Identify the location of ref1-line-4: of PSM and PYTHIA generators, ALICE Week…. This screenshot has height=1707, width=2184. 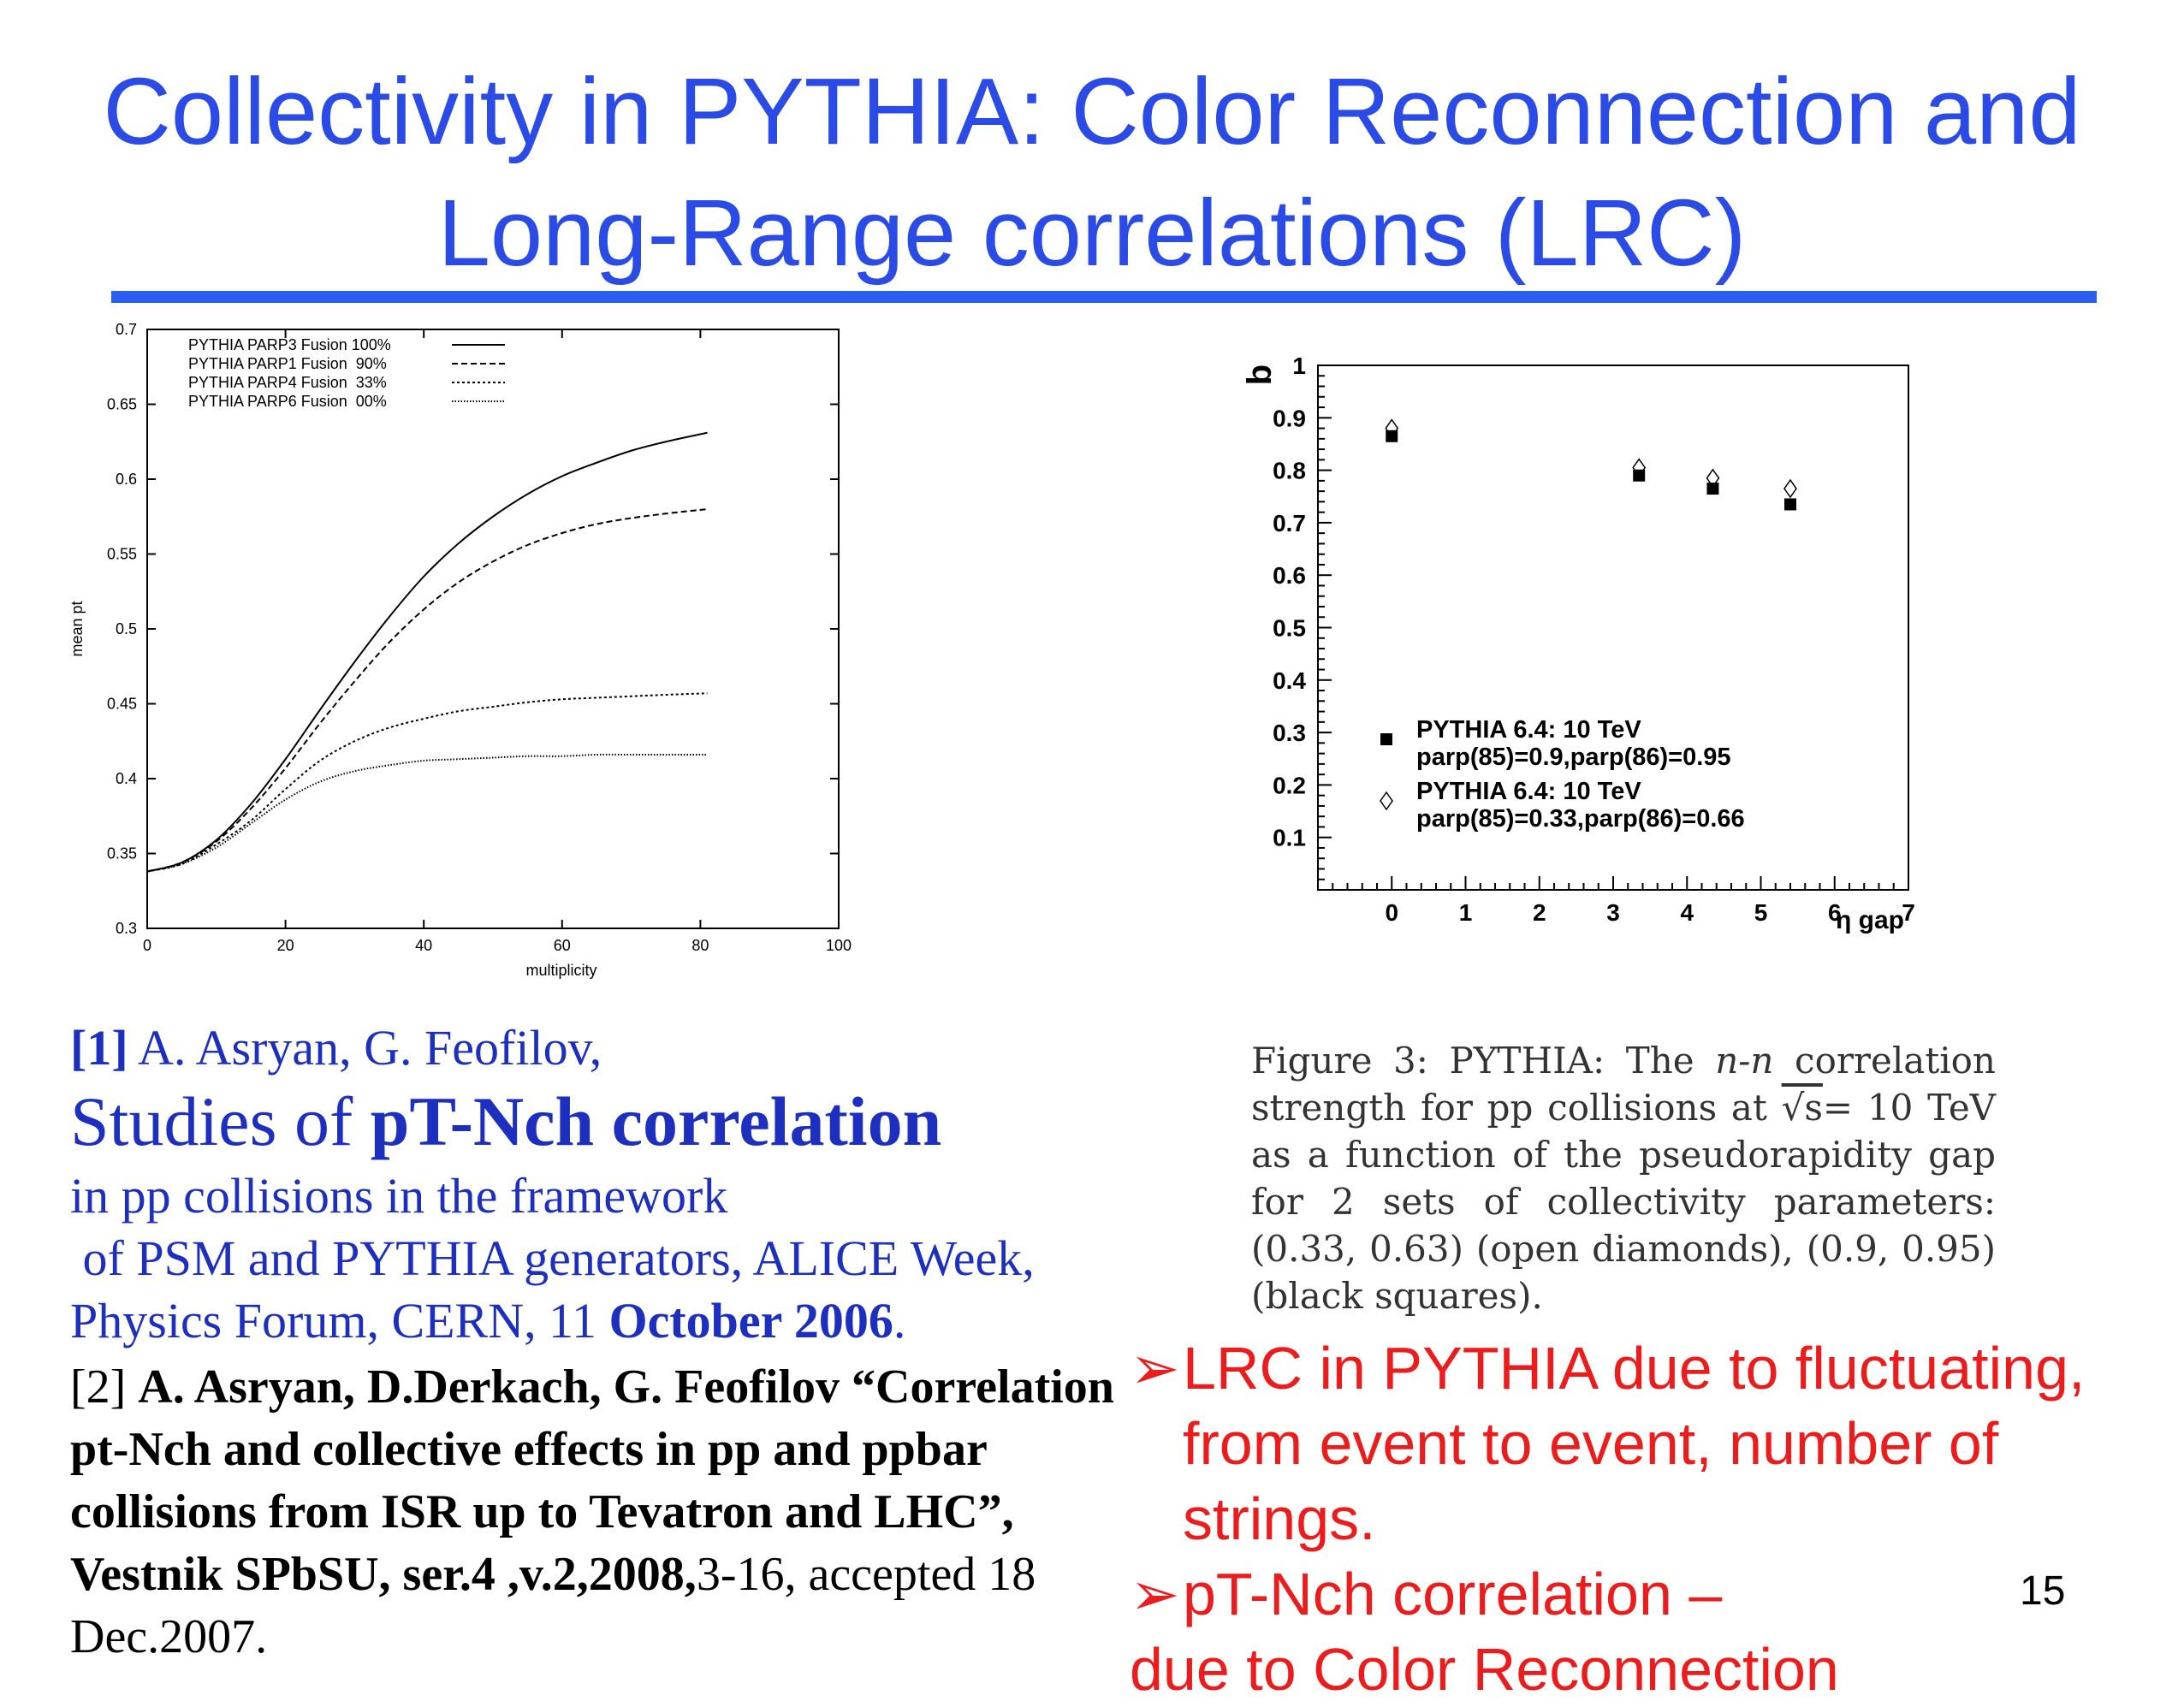
(553, 1258).